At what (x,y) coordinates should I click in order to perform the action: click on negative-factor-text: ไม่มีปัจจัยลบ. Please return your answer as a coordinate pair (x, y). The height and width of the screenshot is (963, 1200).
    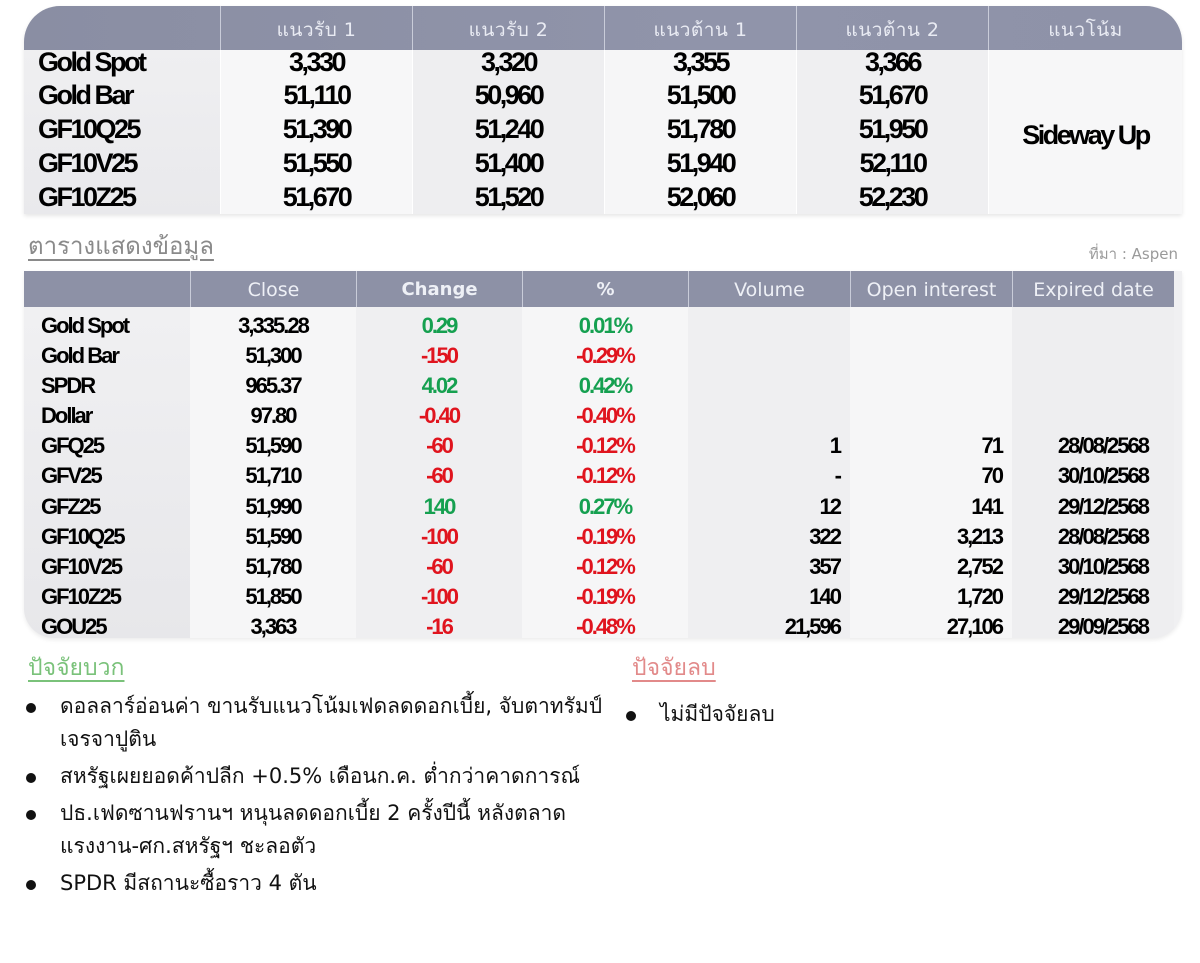
    Looking at the image, I should click on (717, 714).